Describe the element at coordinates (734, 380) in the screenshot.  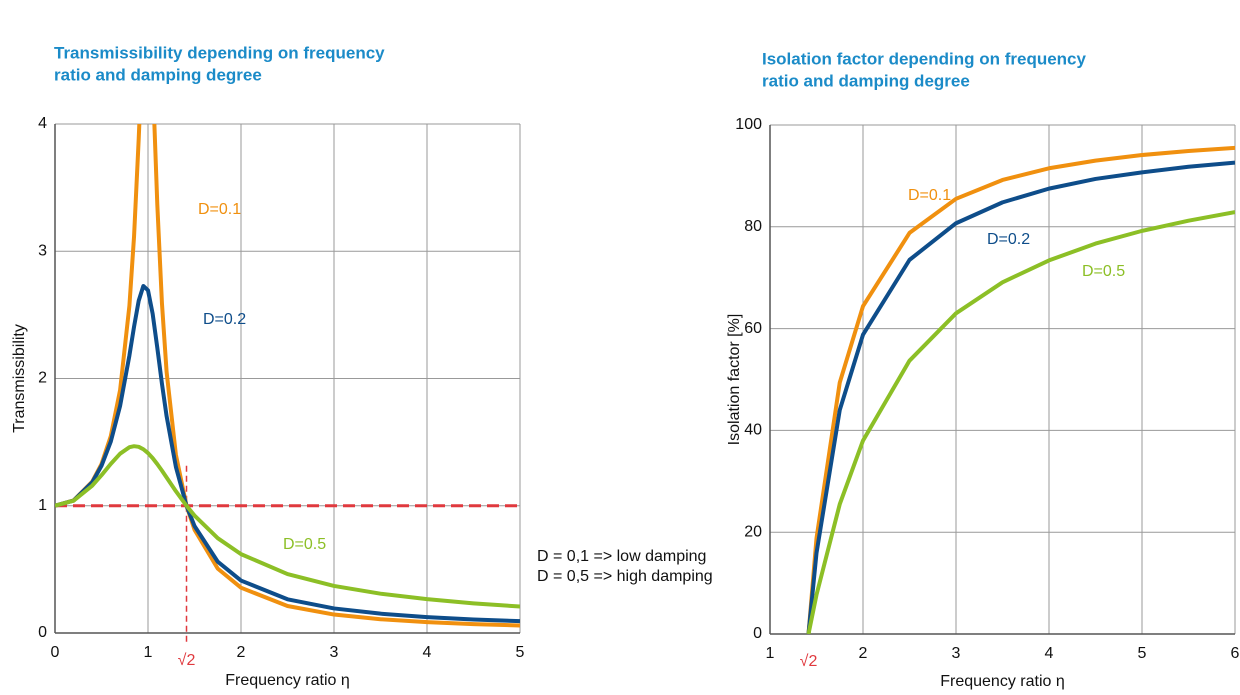
I see `y-axis-label: Isolation factor [%]` at that location.